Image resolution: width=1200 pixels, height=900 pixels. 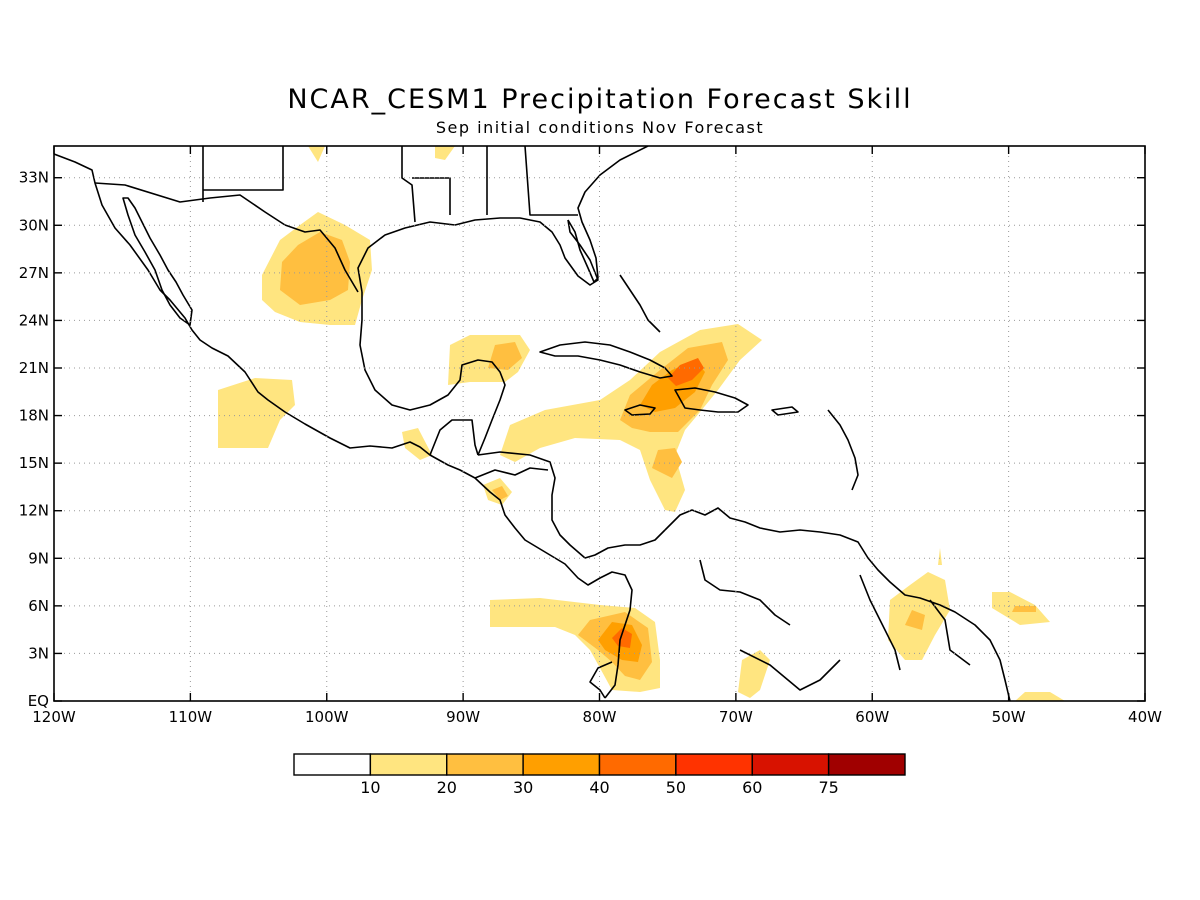 What do you see at coordinates (915, 620) in the screenshot?
I see `skill-region-guianas-core` at bounding box center [915, 620].